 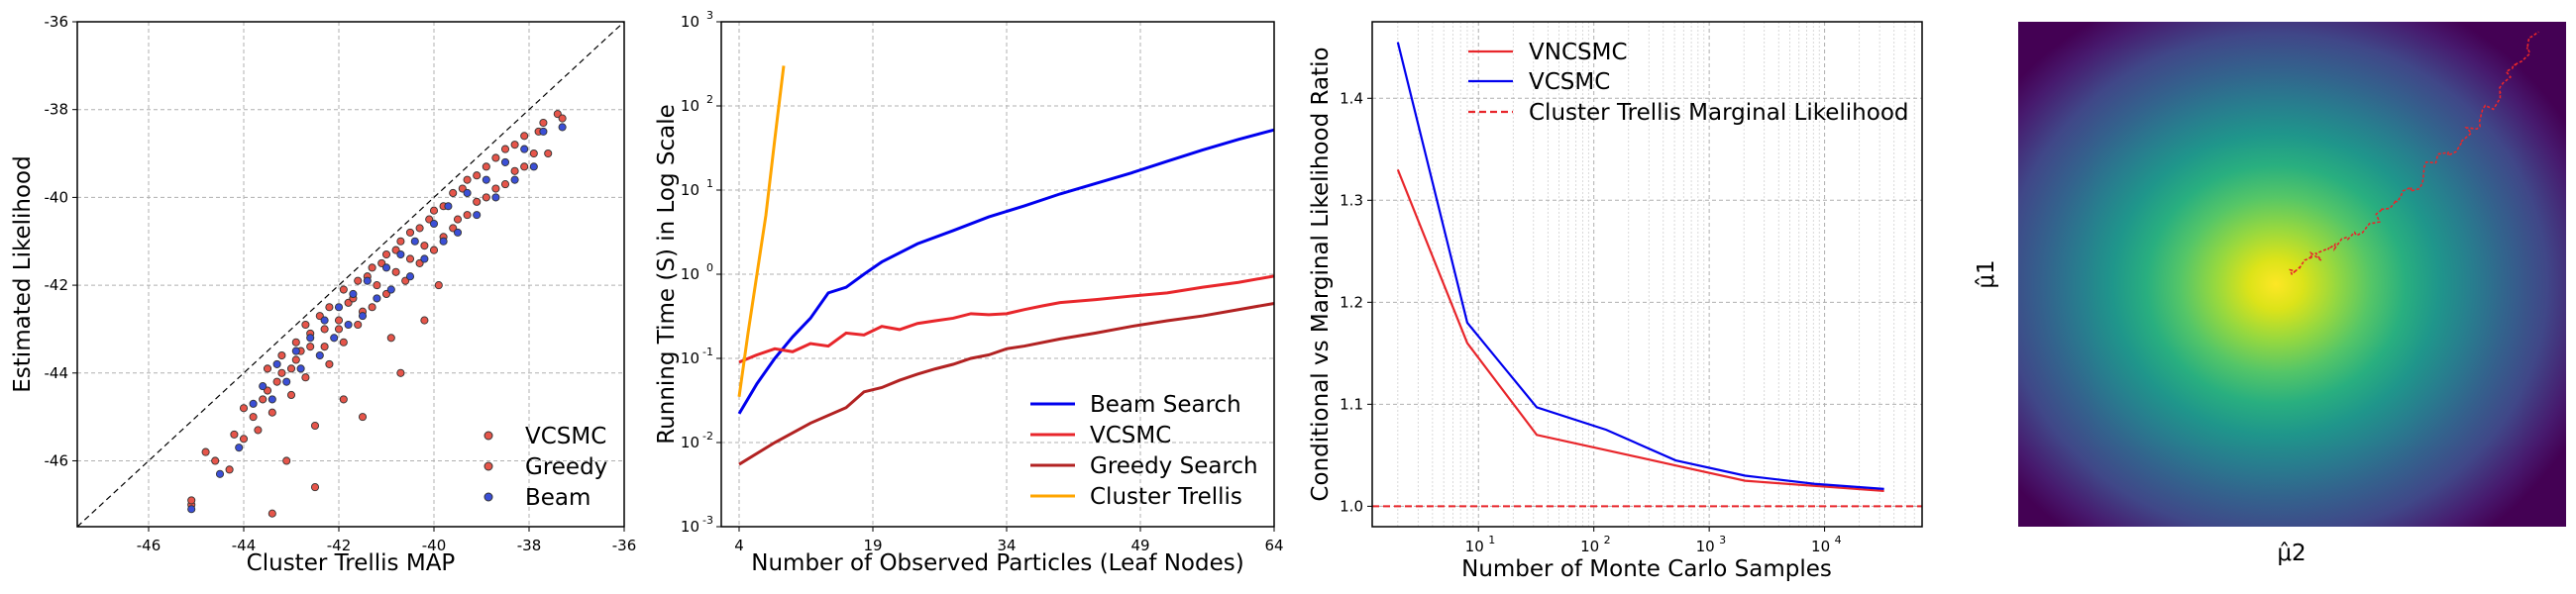 What do you see at coordinates (566, 467) in the screenshot?
I see `legend-label-greedy: Greedy` at bounding box center [566, 467].